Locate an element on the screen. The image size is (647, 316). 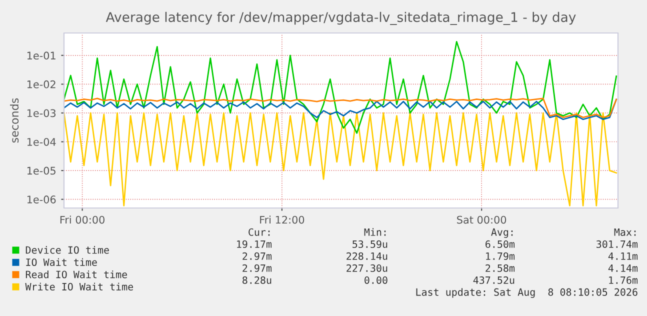
text: 228.14u is located at coordinates (367, 256).